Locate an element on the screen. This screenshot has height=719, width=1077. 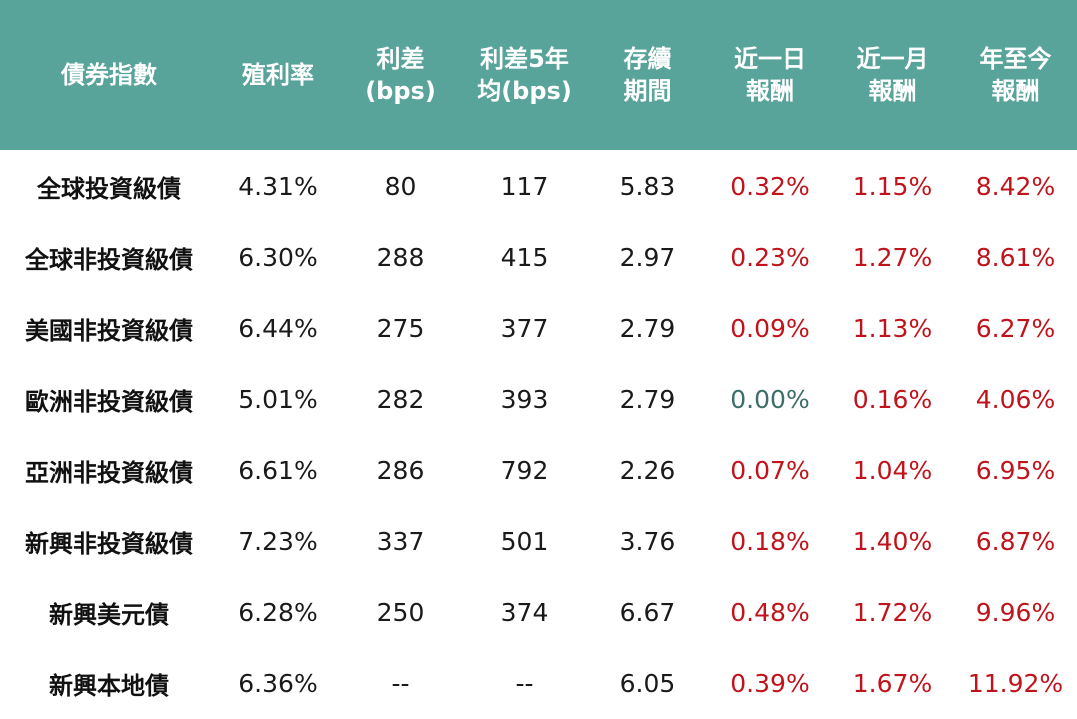
return-1d-cell: 0.18% is located at coordinates (770, 541).